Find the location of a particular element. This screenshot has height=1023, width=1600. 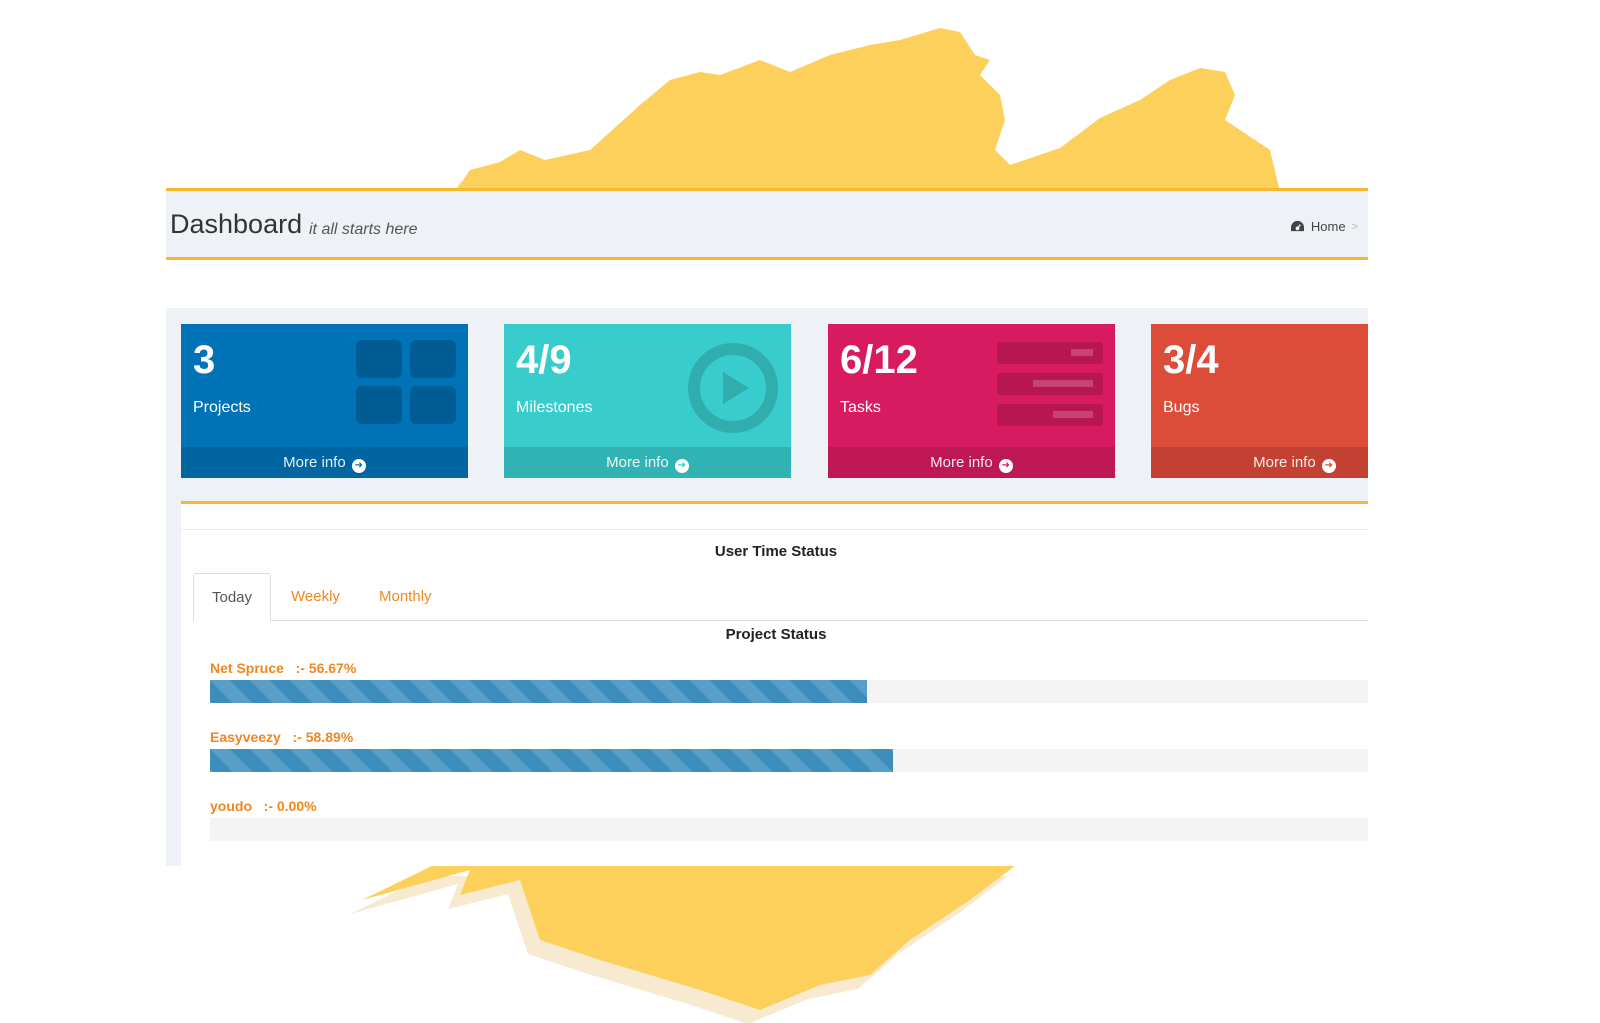

page-title: Dashboard is located at coordinates (236, 224).